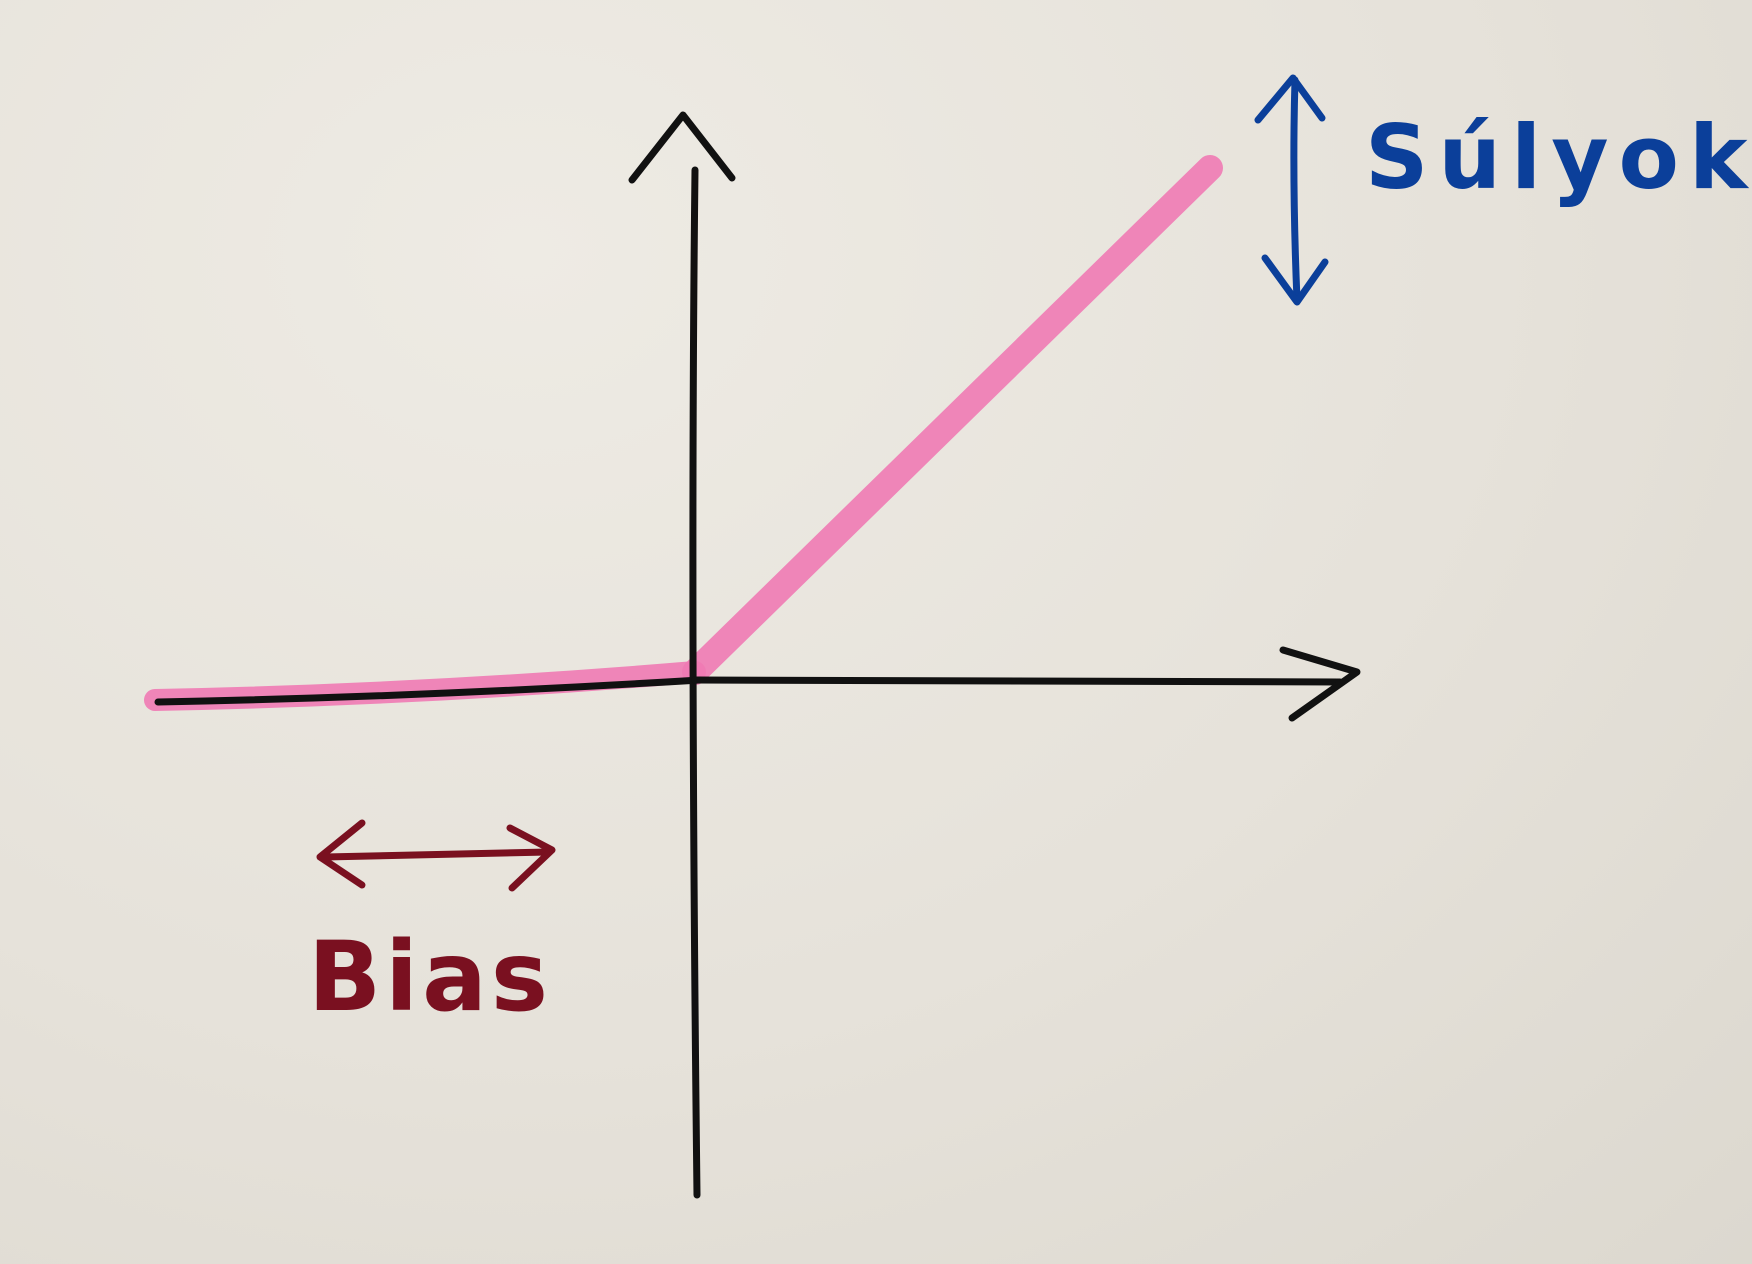 The width and height of the screenshot is (1752, 1264). I want to click on x-axis-arrowhead-icon, so click(1320, 684).